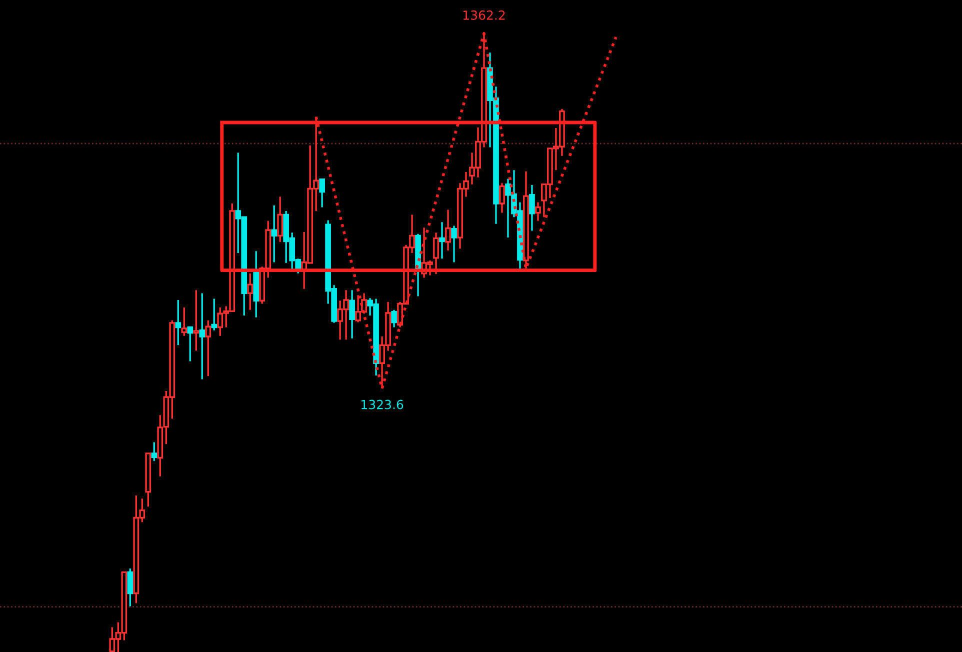 The image size is (962, 652). What do you see at coordinates (383, 405) in the screenshot?
I see `annotation: 1323.6` at bounding box center [383, 405].